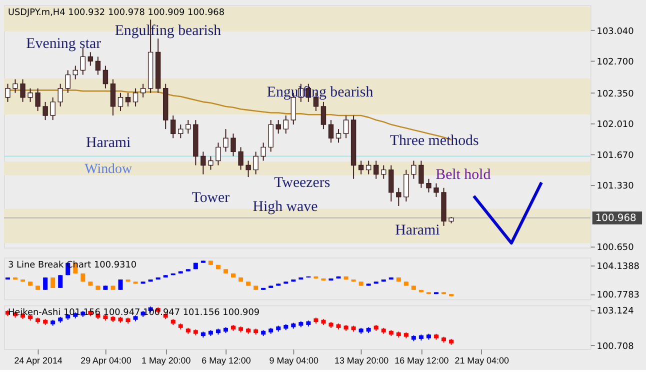 This screenshot has height=373, width=646. What do you see at coordinates (464, 175) in the screenshot?
I see `annotation: Belt hold` at bounding box center [464, 175].